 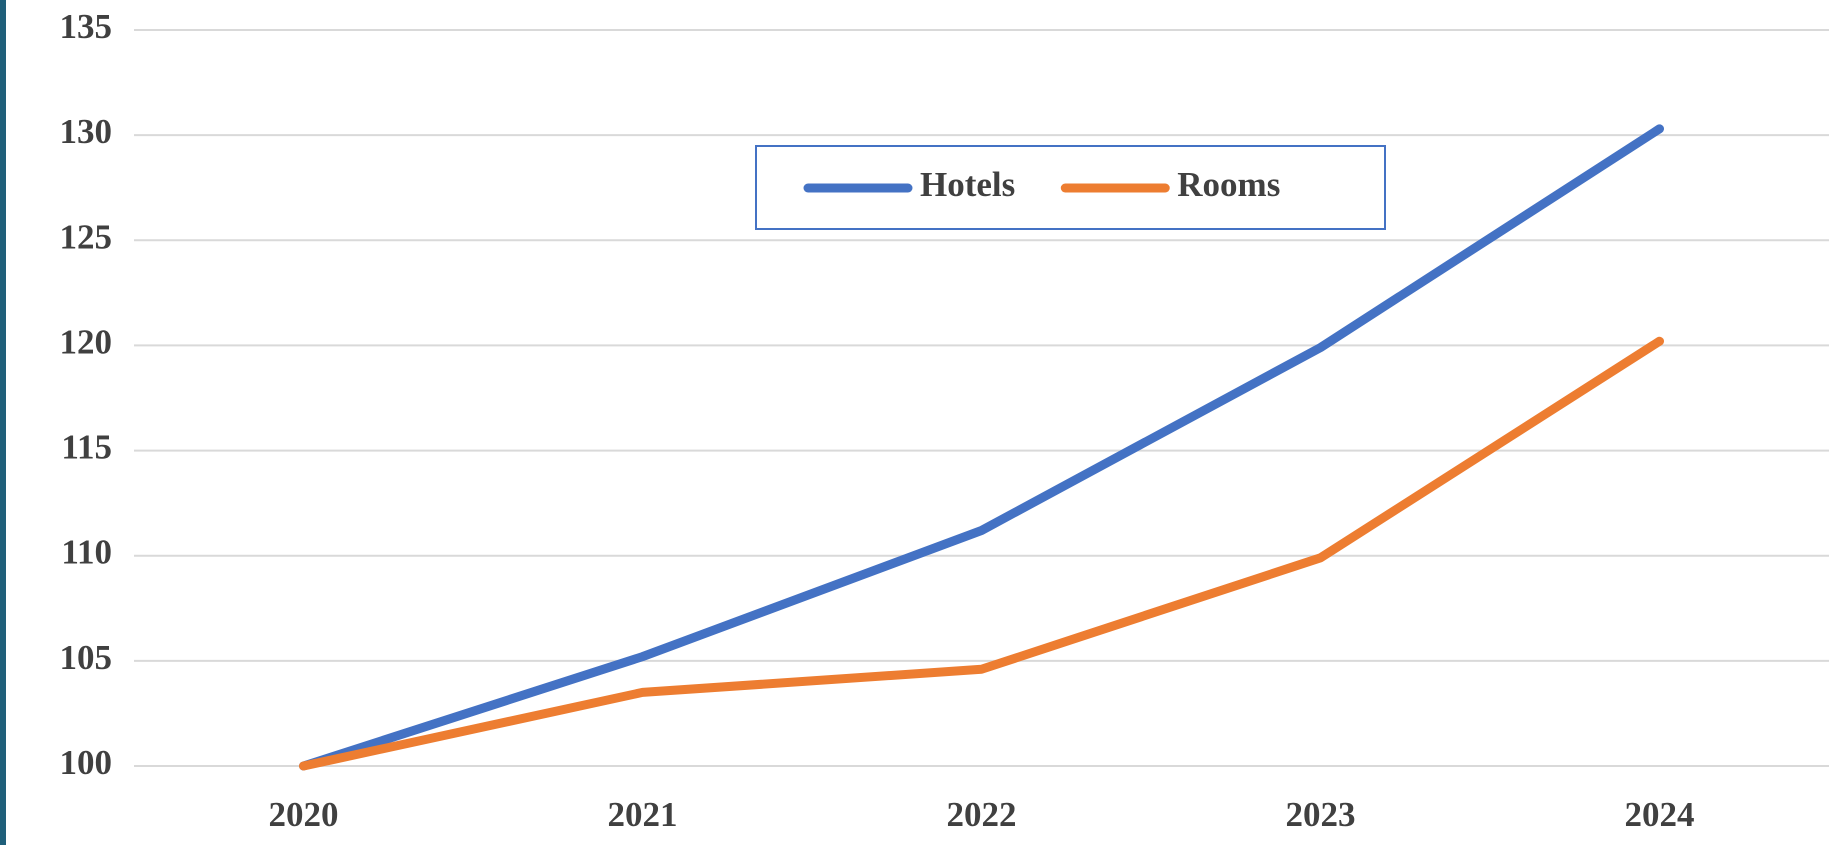 I want to click on legend-label: Hotels, so click(x=967, y=184).